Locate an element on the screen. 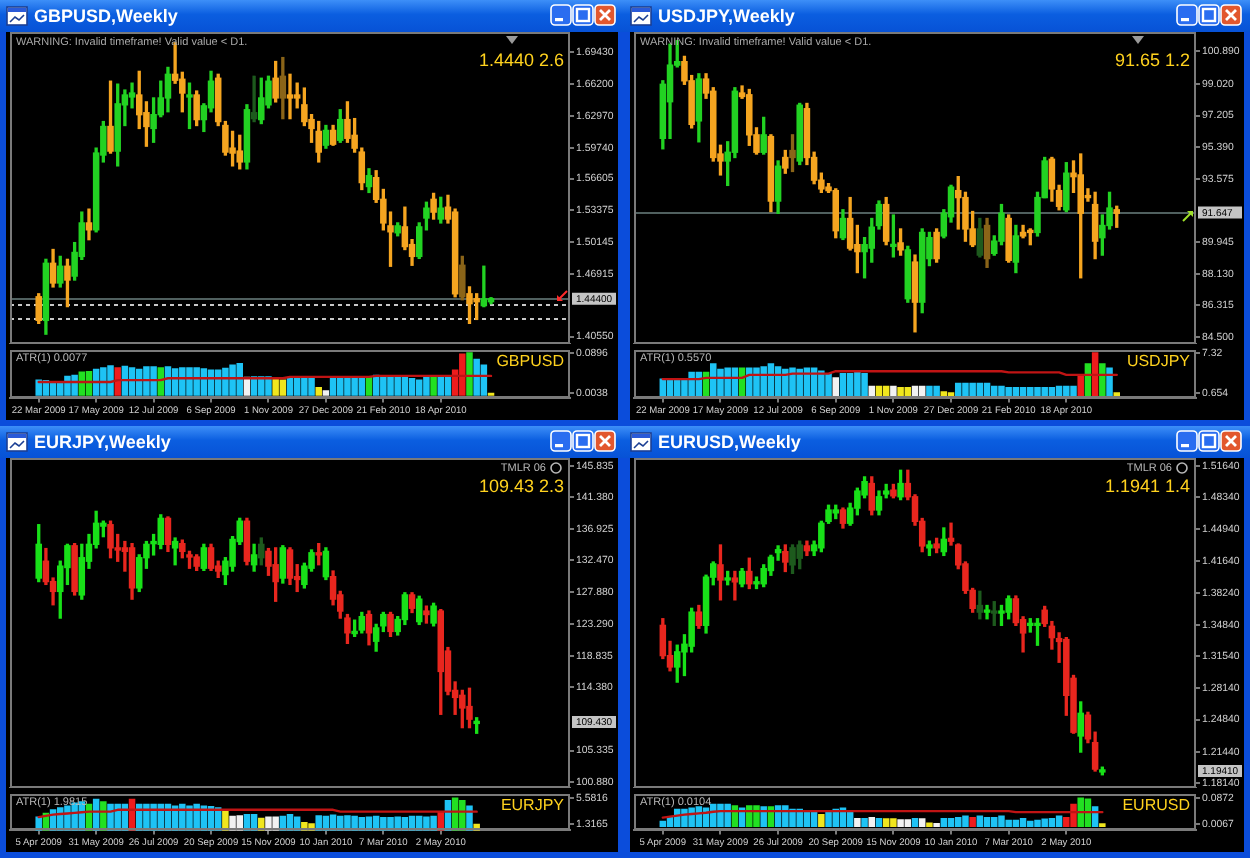 This screenshot has width=1250, height=858. annotation: 1.4440 2.6 is located at coordinates (521, 59).